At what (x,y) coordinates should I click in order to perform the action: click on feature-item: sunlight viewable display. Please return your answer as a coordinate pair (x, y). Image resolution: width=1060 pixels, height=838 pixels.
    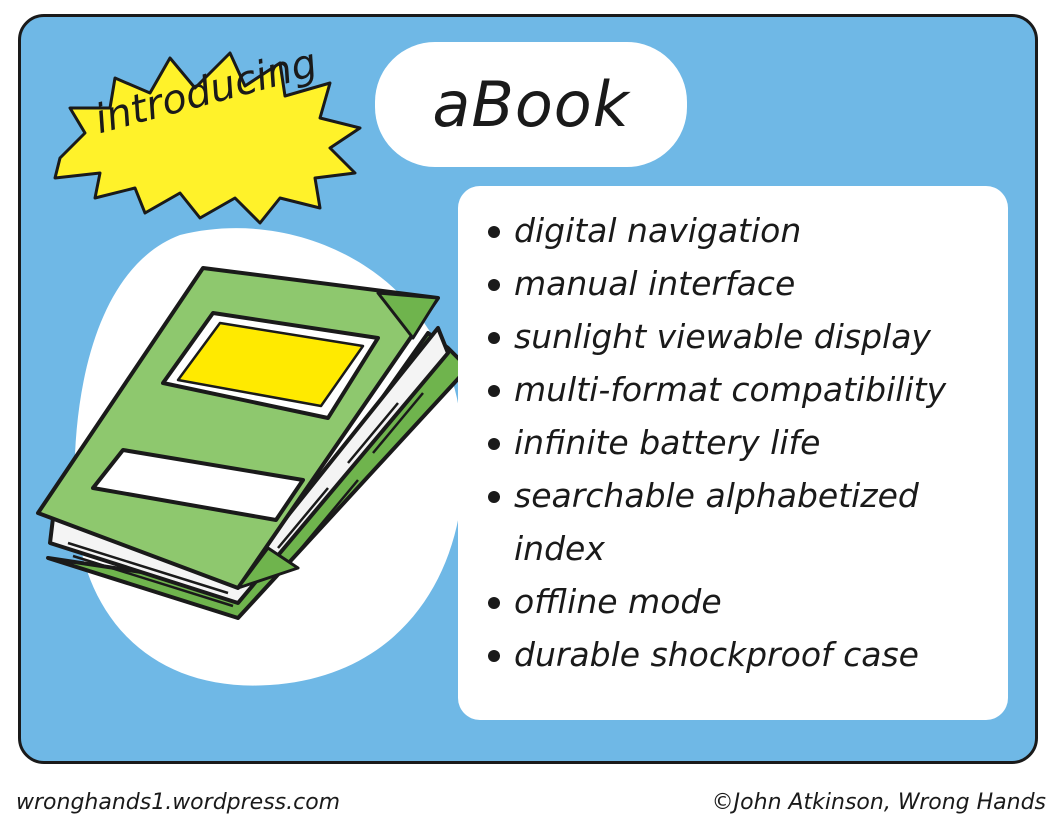
    Looking at the image, I should click on (744, 336).